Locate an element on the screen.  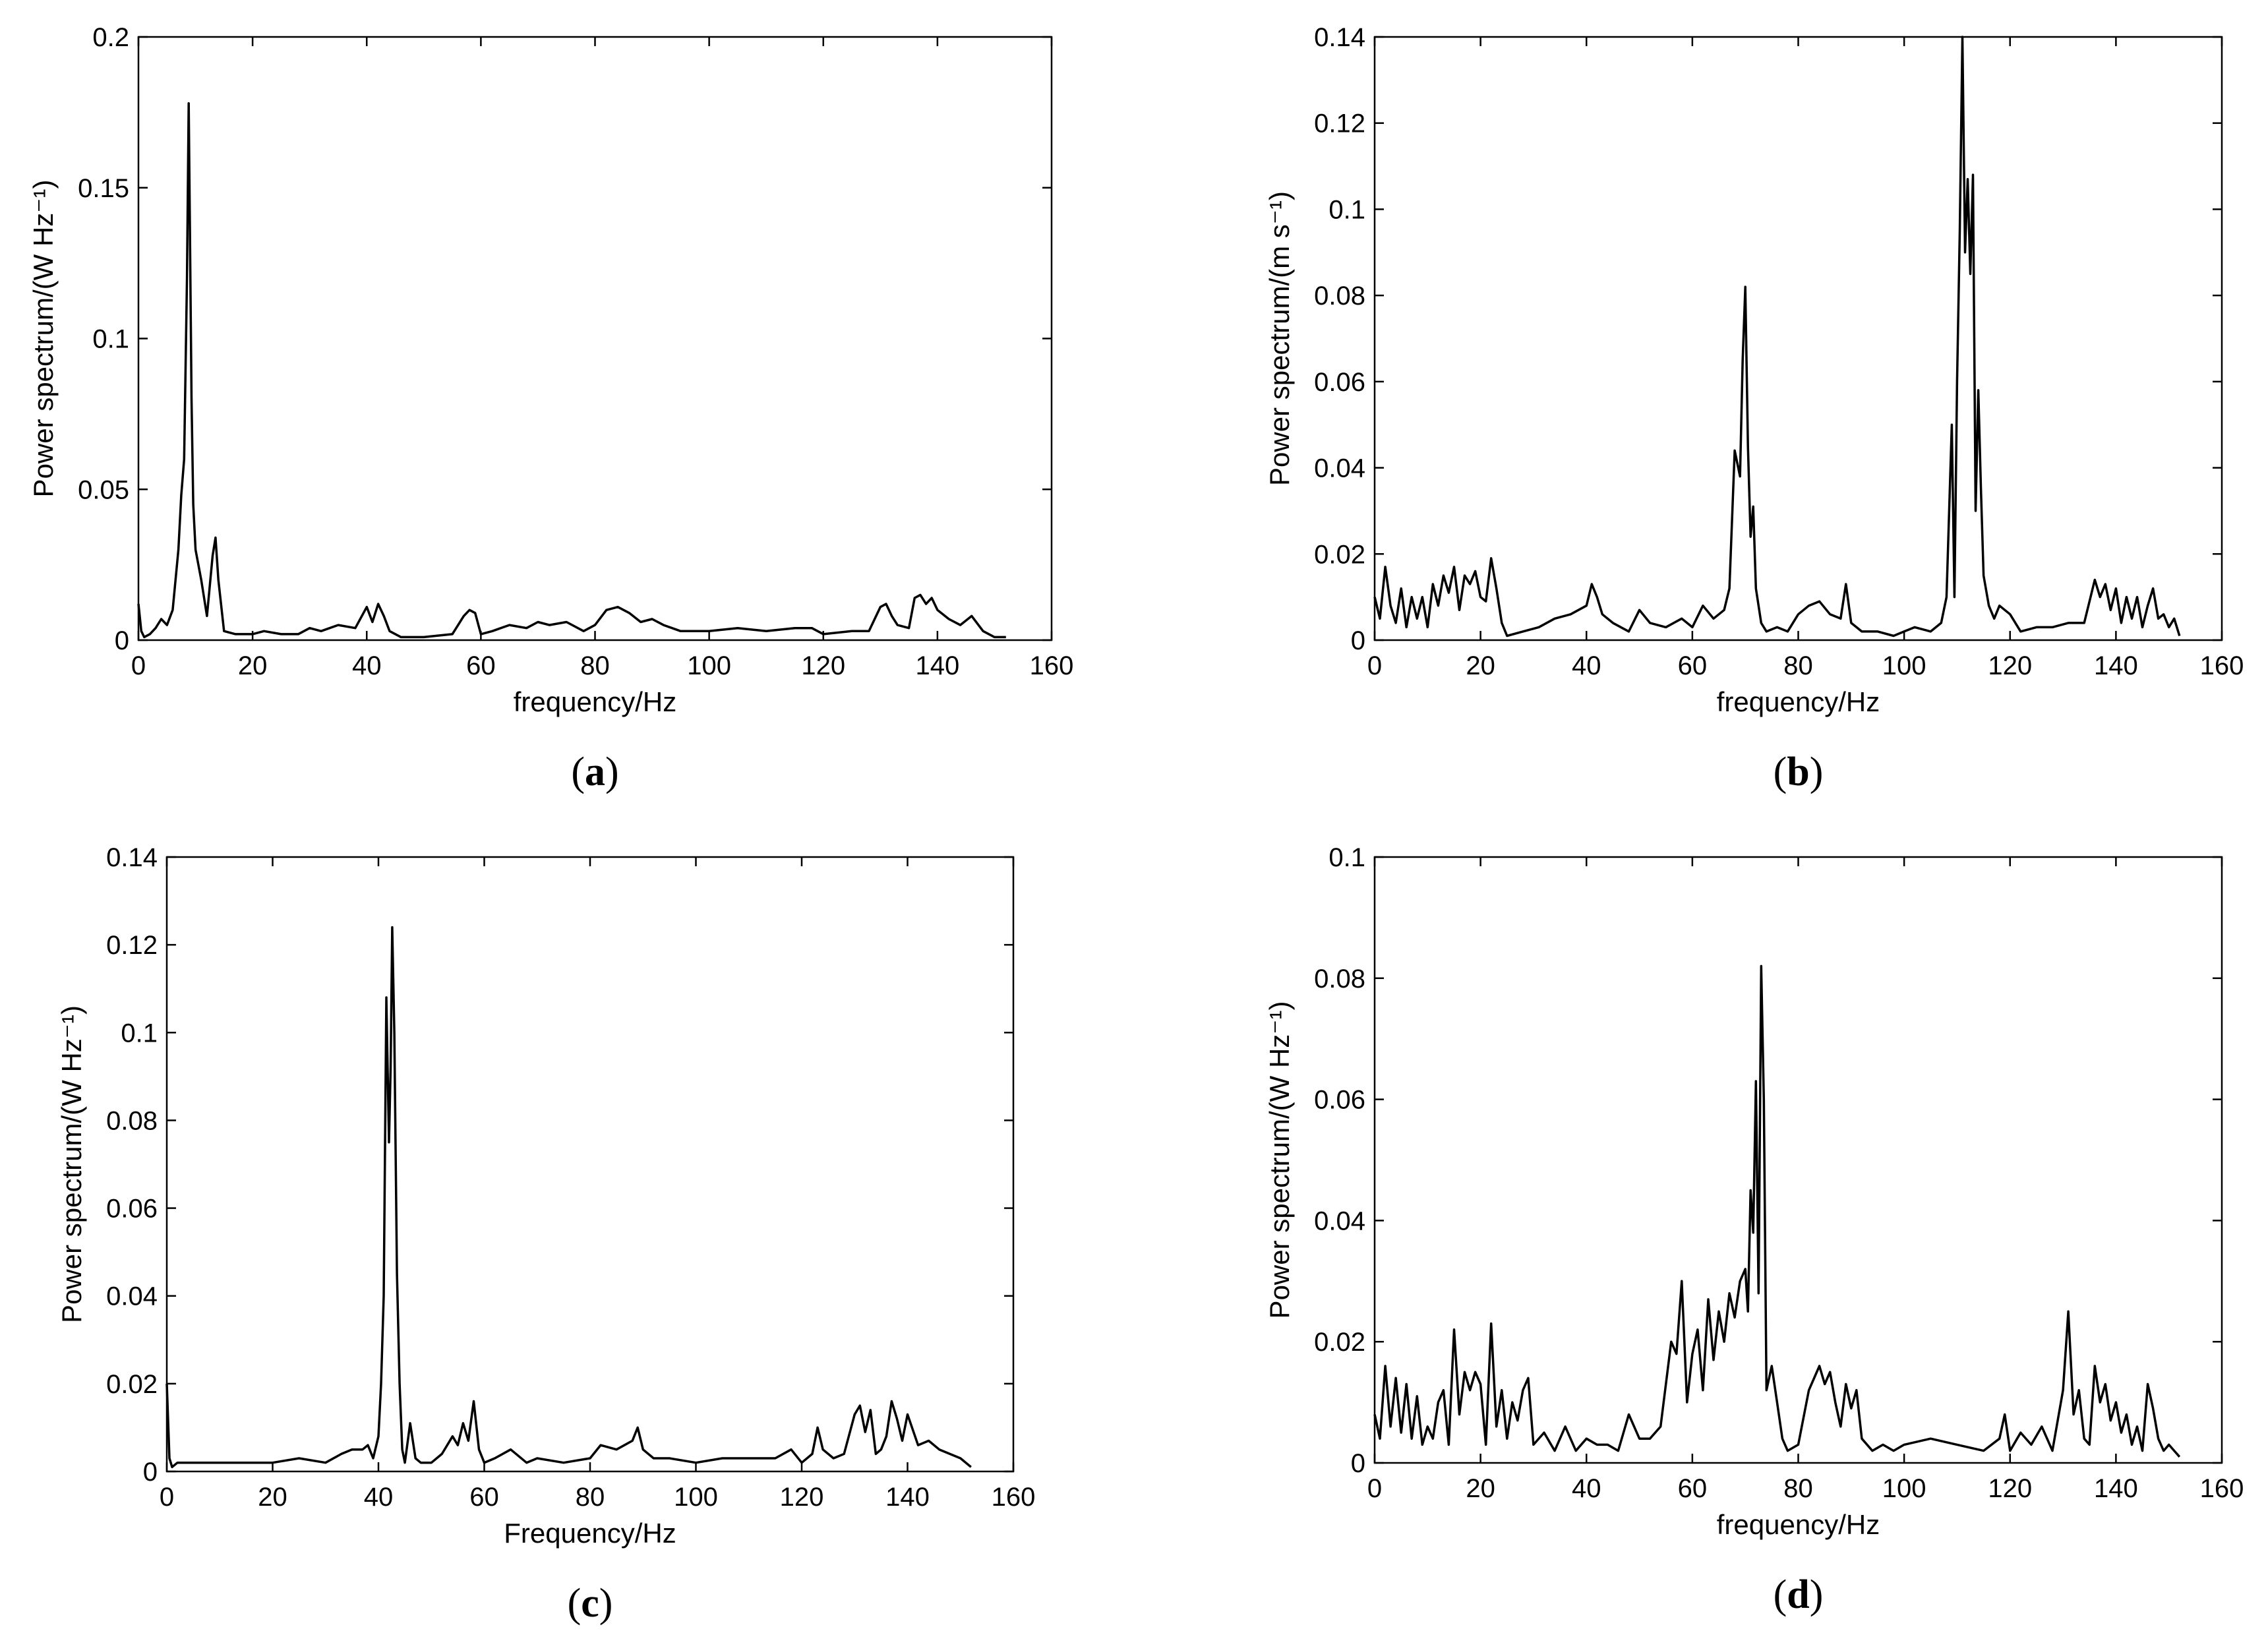
x-axis-label: Frequency/Hz is located at coordinates (590, 1533).